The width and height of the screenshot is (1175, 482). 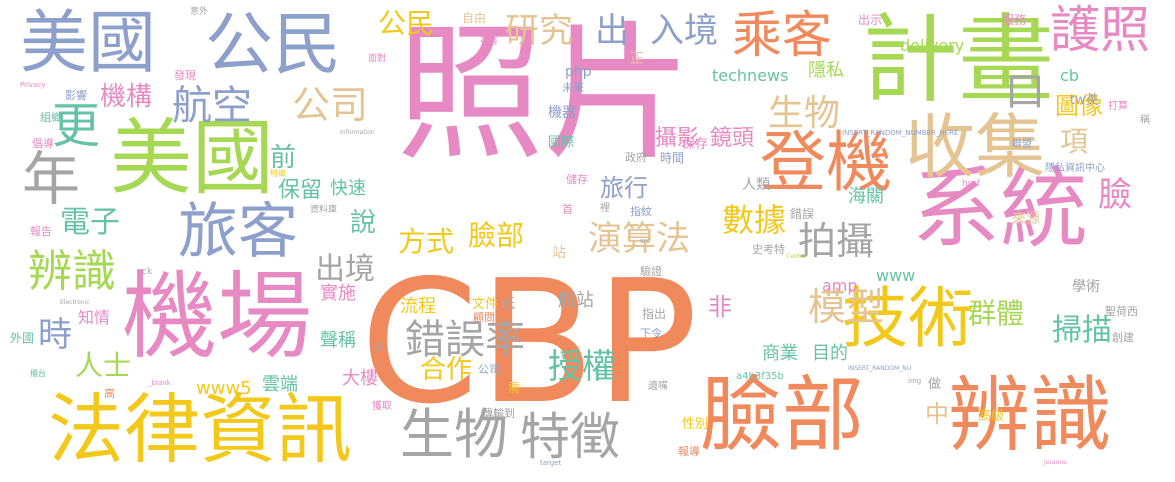 What do you see at coordinates (1025, 92) in the screenshot?
I see `word-mouth: 口` at bounding box center [1025, 92].